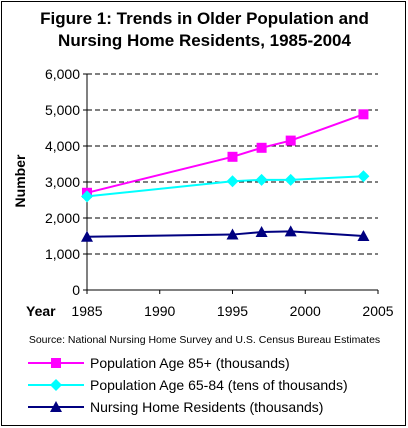  What do you see at coordinates (190, 363) in the screenshot?
I see `legend-label: Population Age 85+ (thousands)` at bounding box center [190, 363].